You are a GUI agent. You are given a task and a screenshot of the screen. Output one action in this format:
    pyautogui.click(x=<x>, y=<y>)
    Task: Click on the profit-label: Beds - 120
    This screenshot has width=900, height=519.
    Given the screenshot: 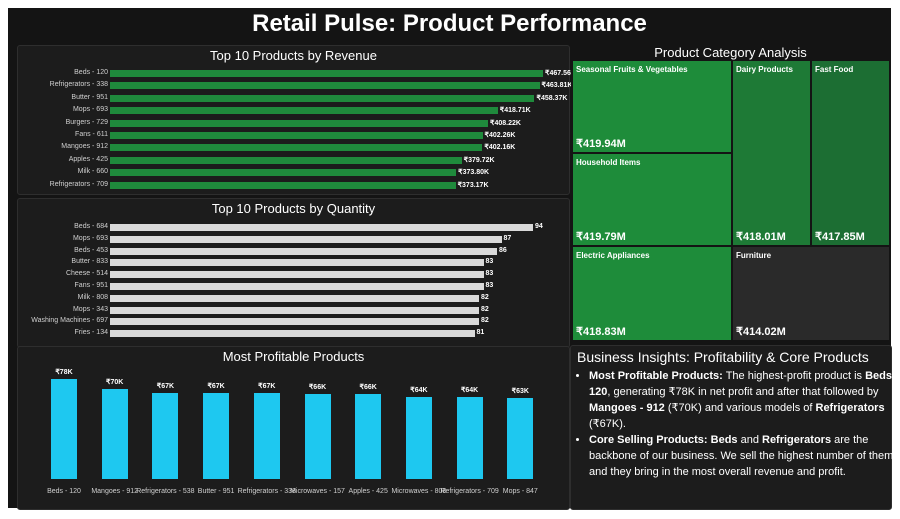 What is the action you would take?
    pyautogui.click(x=64, y=491)
    